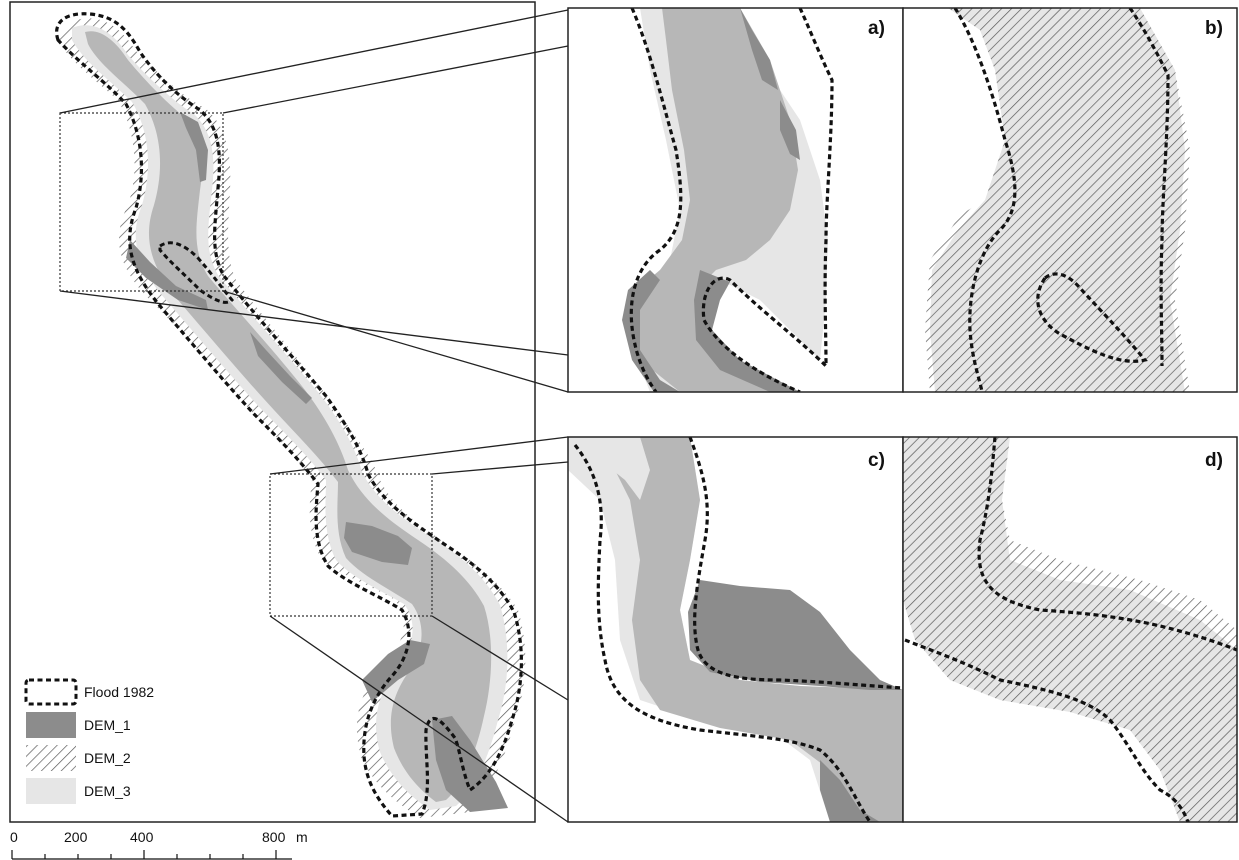 This screenshot has height=860, width=1239. Describe the element at coordinates (196, 272) in the screenshot. I see `overview-flood-island` at that location.